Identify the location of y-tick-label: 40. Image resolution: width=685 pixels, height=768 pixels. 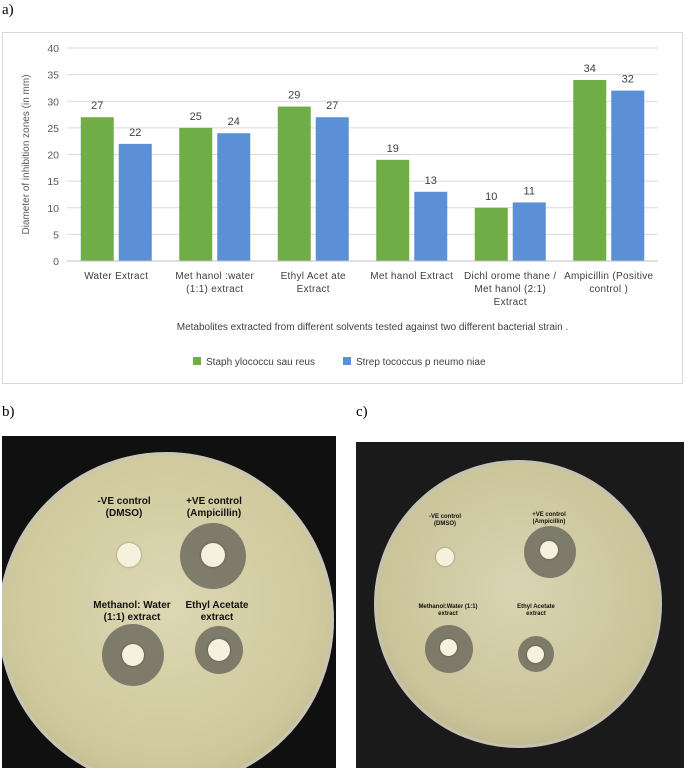
(53, 49).